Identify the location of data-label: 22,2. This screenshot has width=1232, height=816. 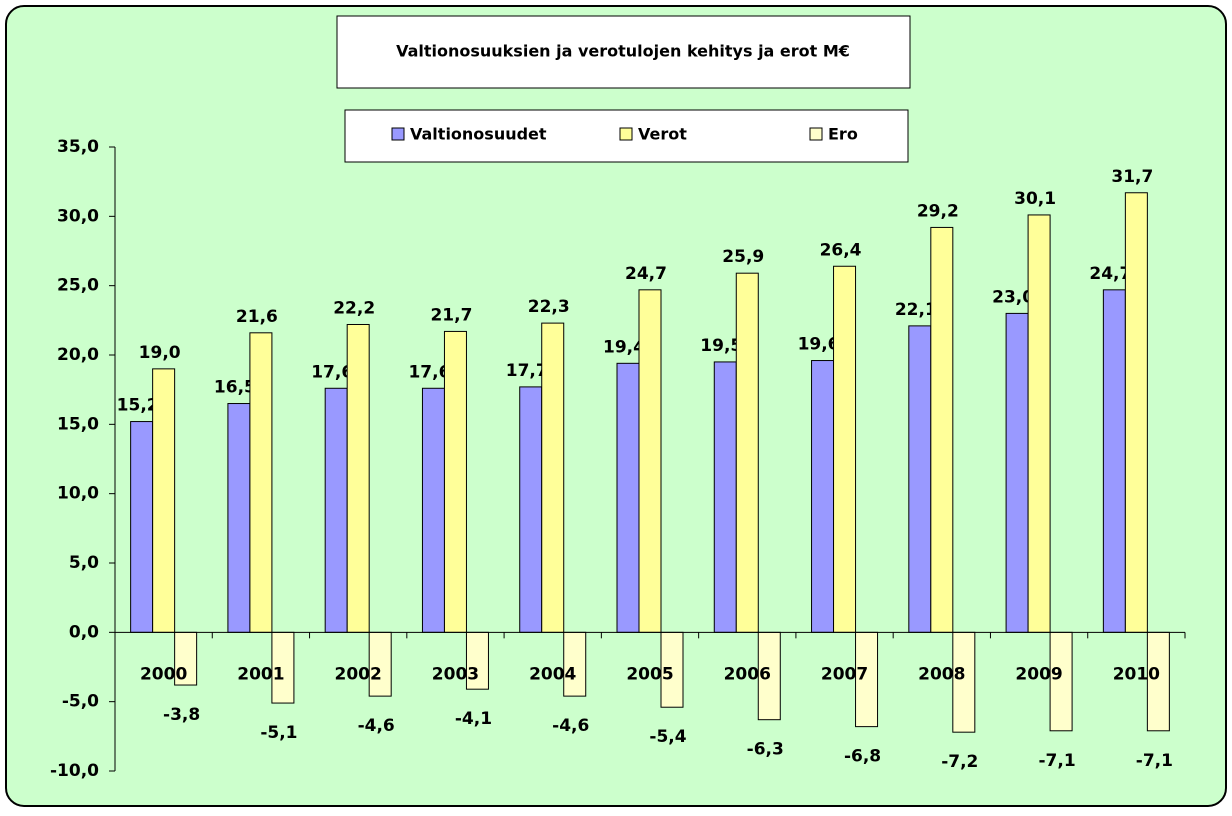
(354, 308).